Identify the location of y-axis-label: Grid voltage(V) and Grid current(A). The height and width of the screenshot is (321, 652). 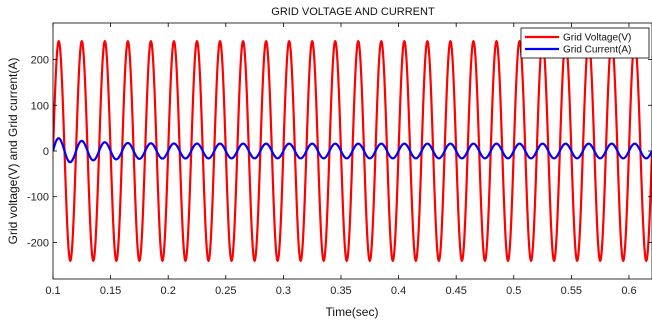
(13, 151).